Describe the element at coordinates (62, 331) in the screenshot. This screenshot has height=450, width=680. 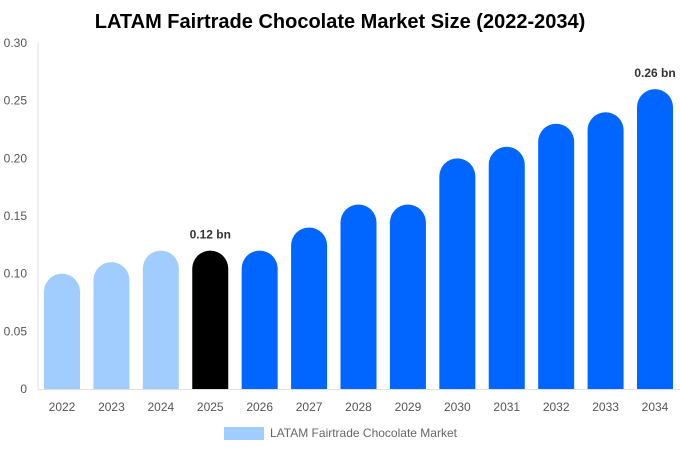
I see `bar-2022` at that location.